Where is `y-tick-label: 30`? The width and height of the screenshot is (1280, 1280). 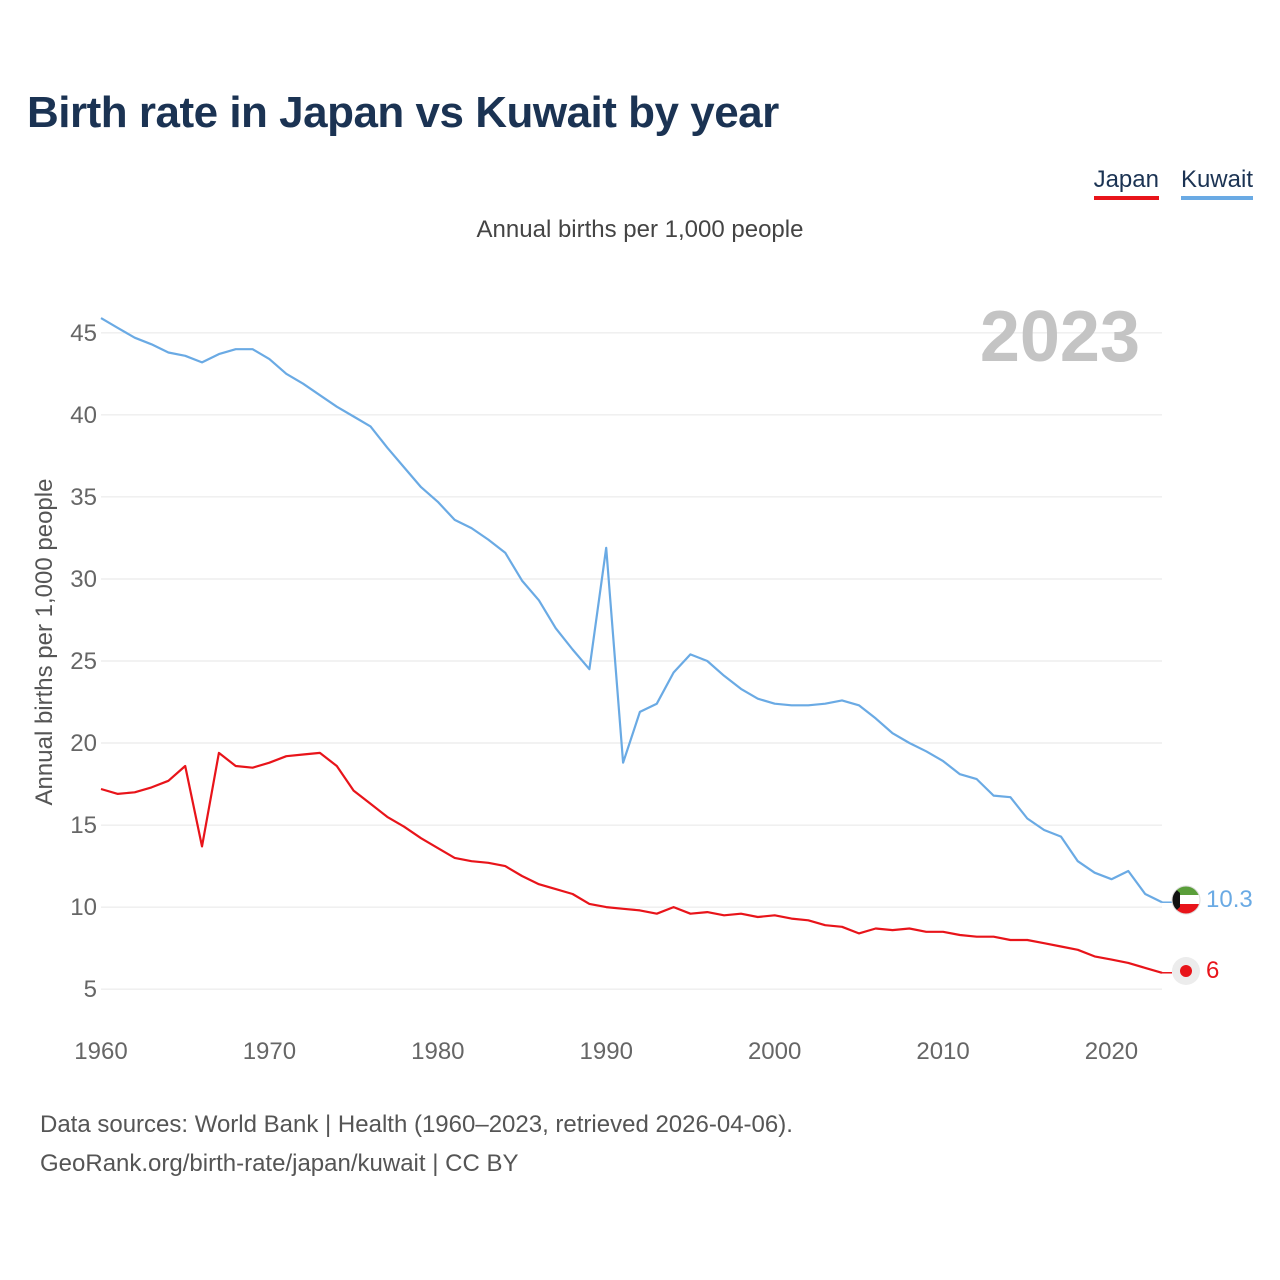
y-tick-label: 30 is located at coordinates (83, 579).